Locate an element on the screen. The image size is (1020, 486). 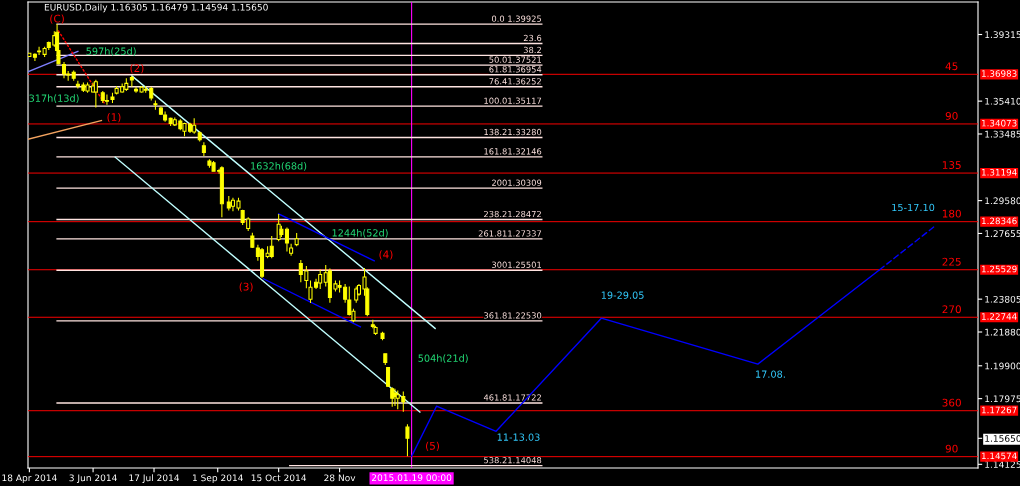
x-tick-label: 17 Jul 2014 is located at coordinates (154, 478).